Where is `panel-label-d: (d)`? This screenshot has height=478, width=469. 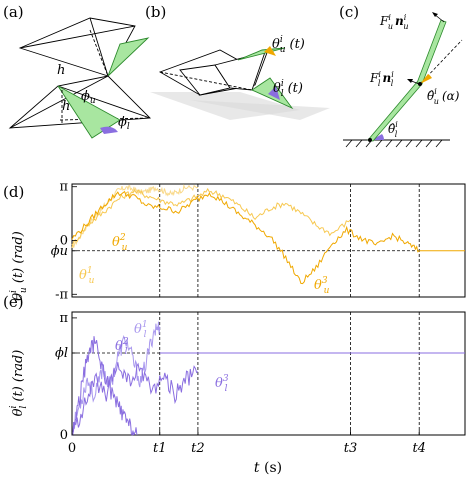 panel-label-d: (d) is located at coordinates (13, 192).